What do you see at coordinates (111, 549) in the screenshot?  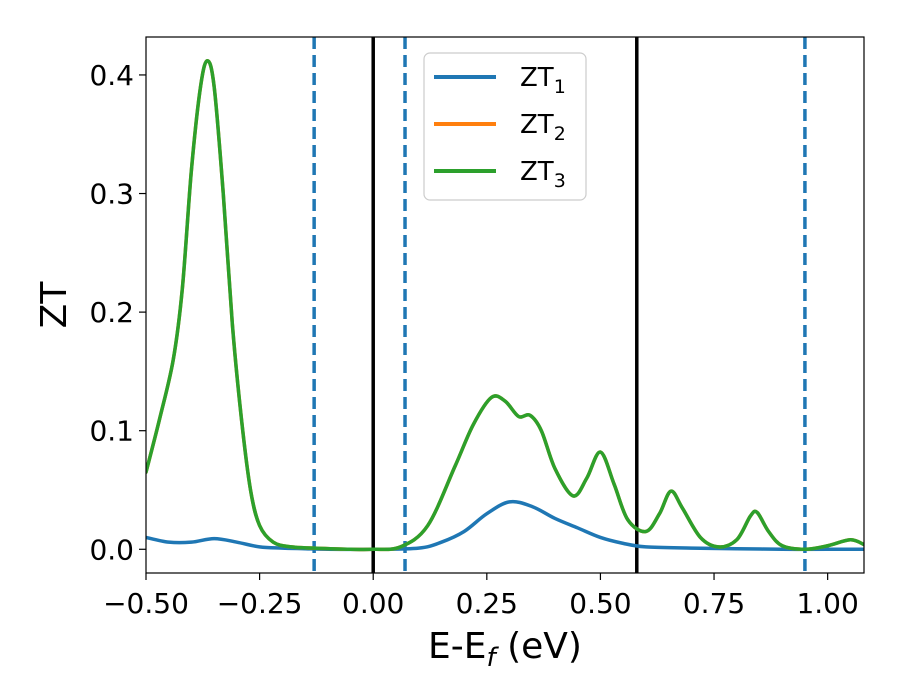 I see `y-tick-label: 0.0` at bounding box center [111, 549].